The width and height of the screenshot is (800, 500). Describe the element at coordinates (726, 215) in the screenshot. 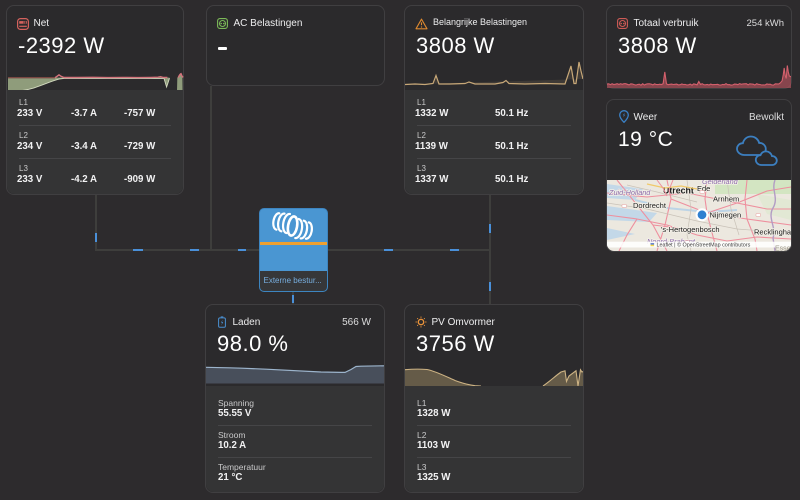

I see `svg-text: Nijmegen` at that location.